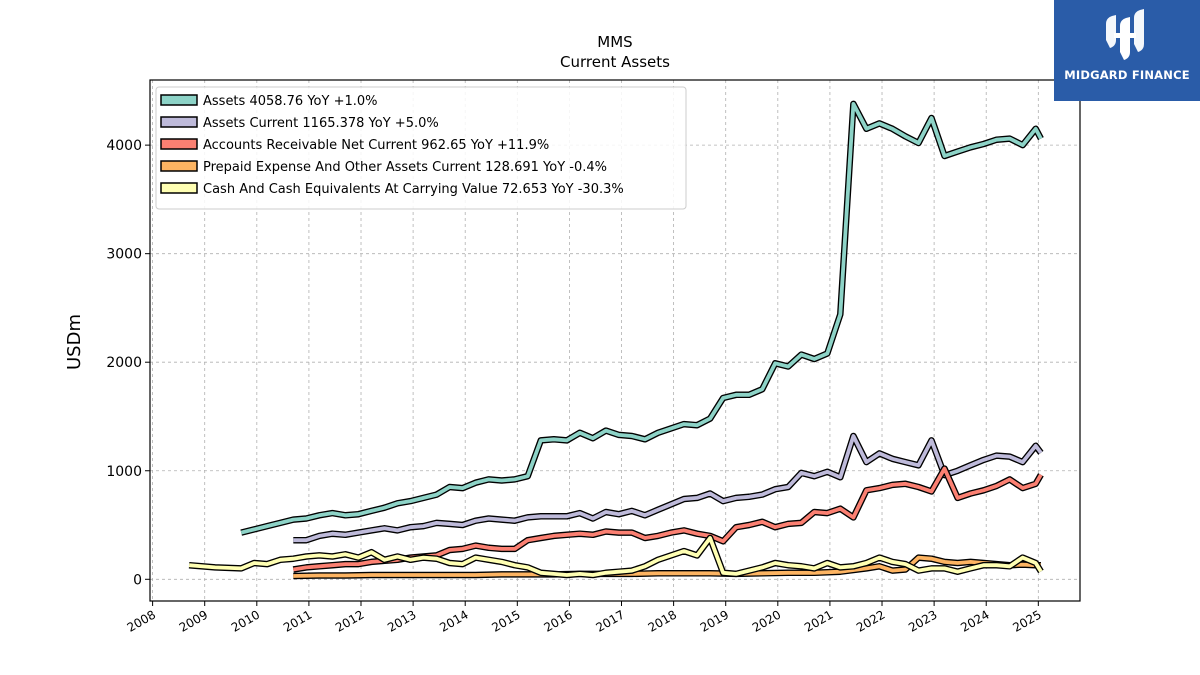  I want to click on x-tick-label: 2014, so click(453, 620).